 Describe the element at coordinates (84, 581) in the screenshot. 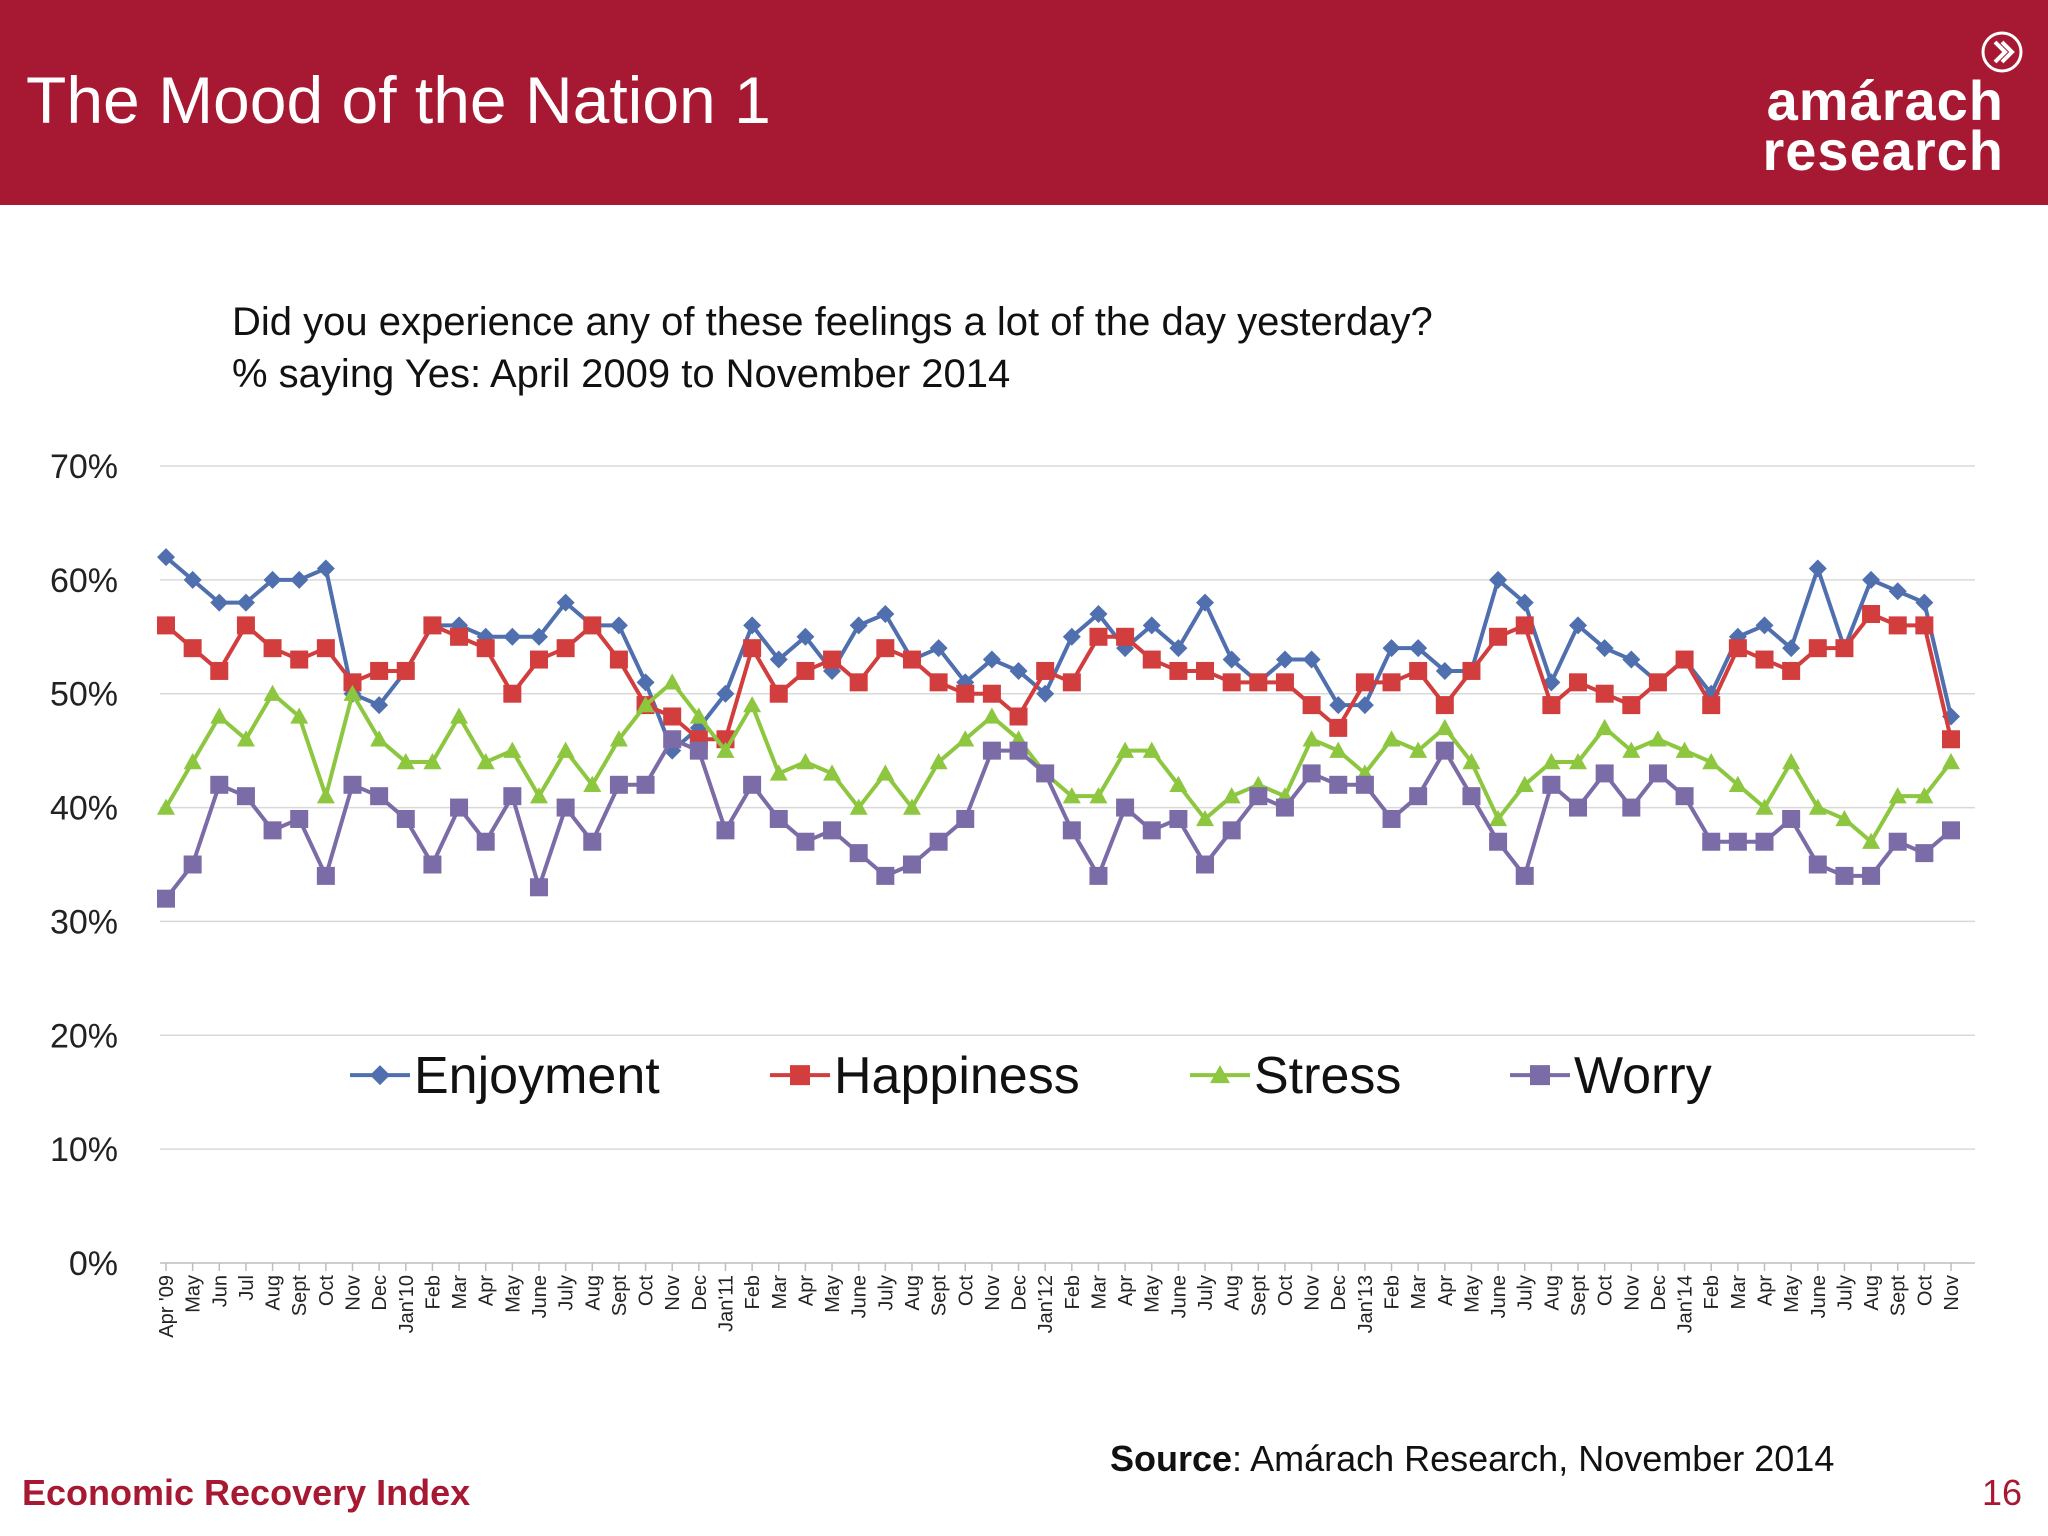

I see `y-tick-label: 60%` at that location.